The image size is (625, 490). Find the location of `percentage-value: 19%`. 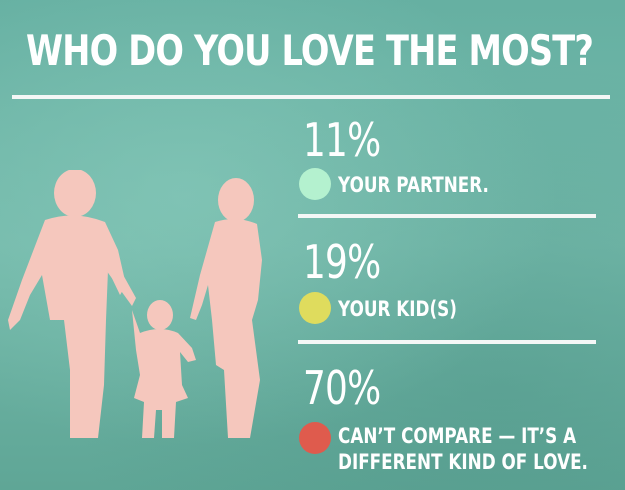

percentage-value: 19% is located at coordinates (342, 262).